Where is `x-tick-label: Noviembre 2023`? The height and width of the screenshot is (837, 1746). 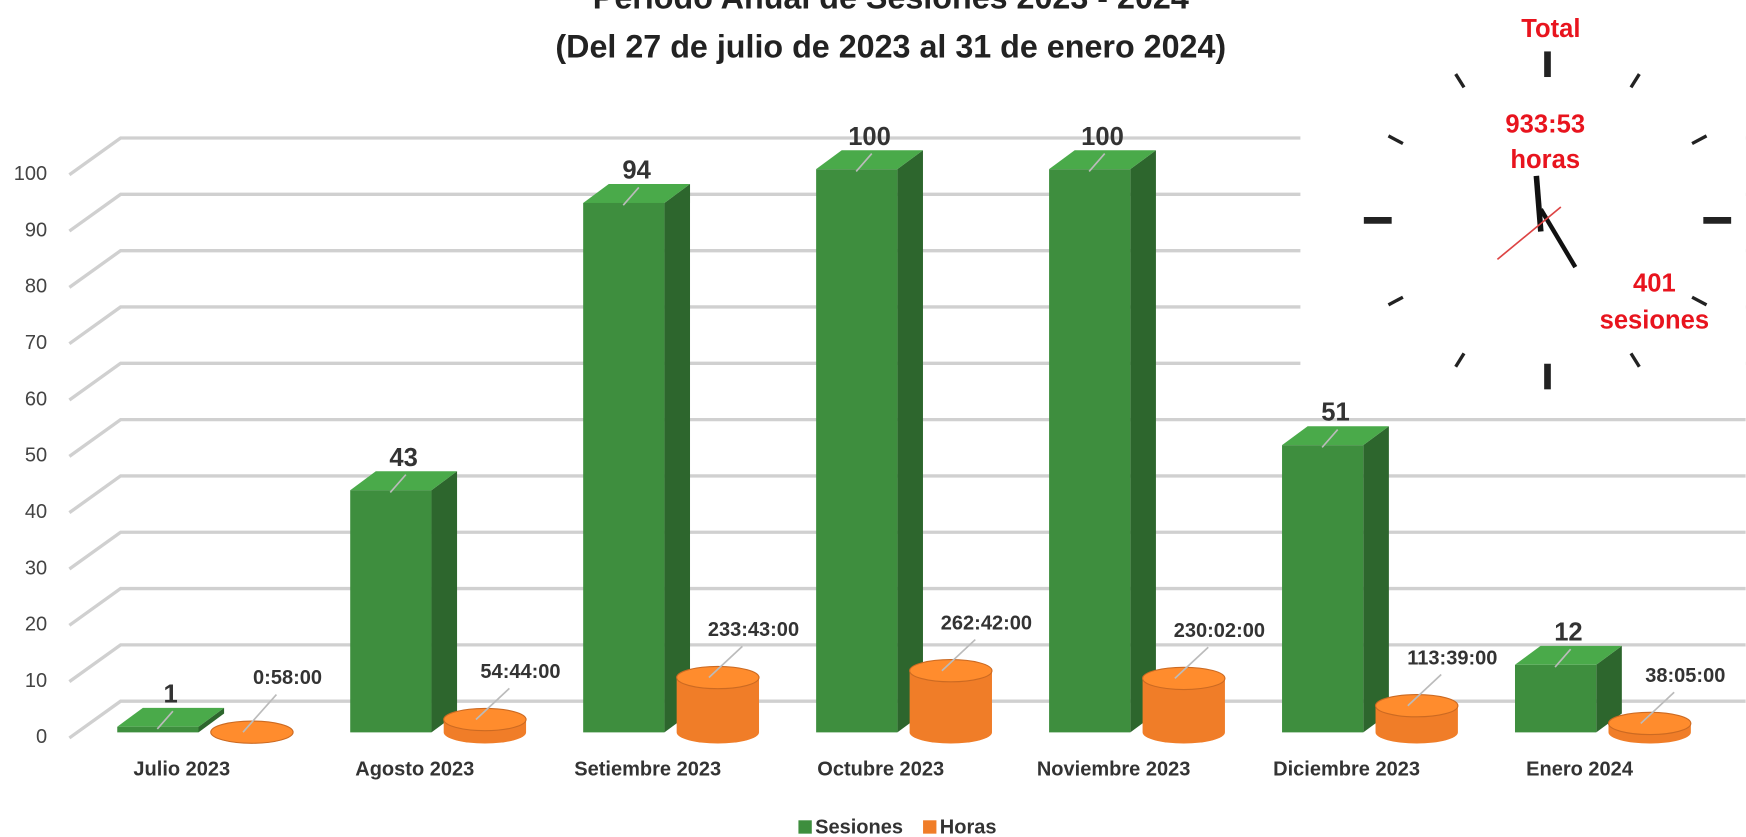
x-tick-label: Noviembre 2023 is located at coordinates (1114, 770).